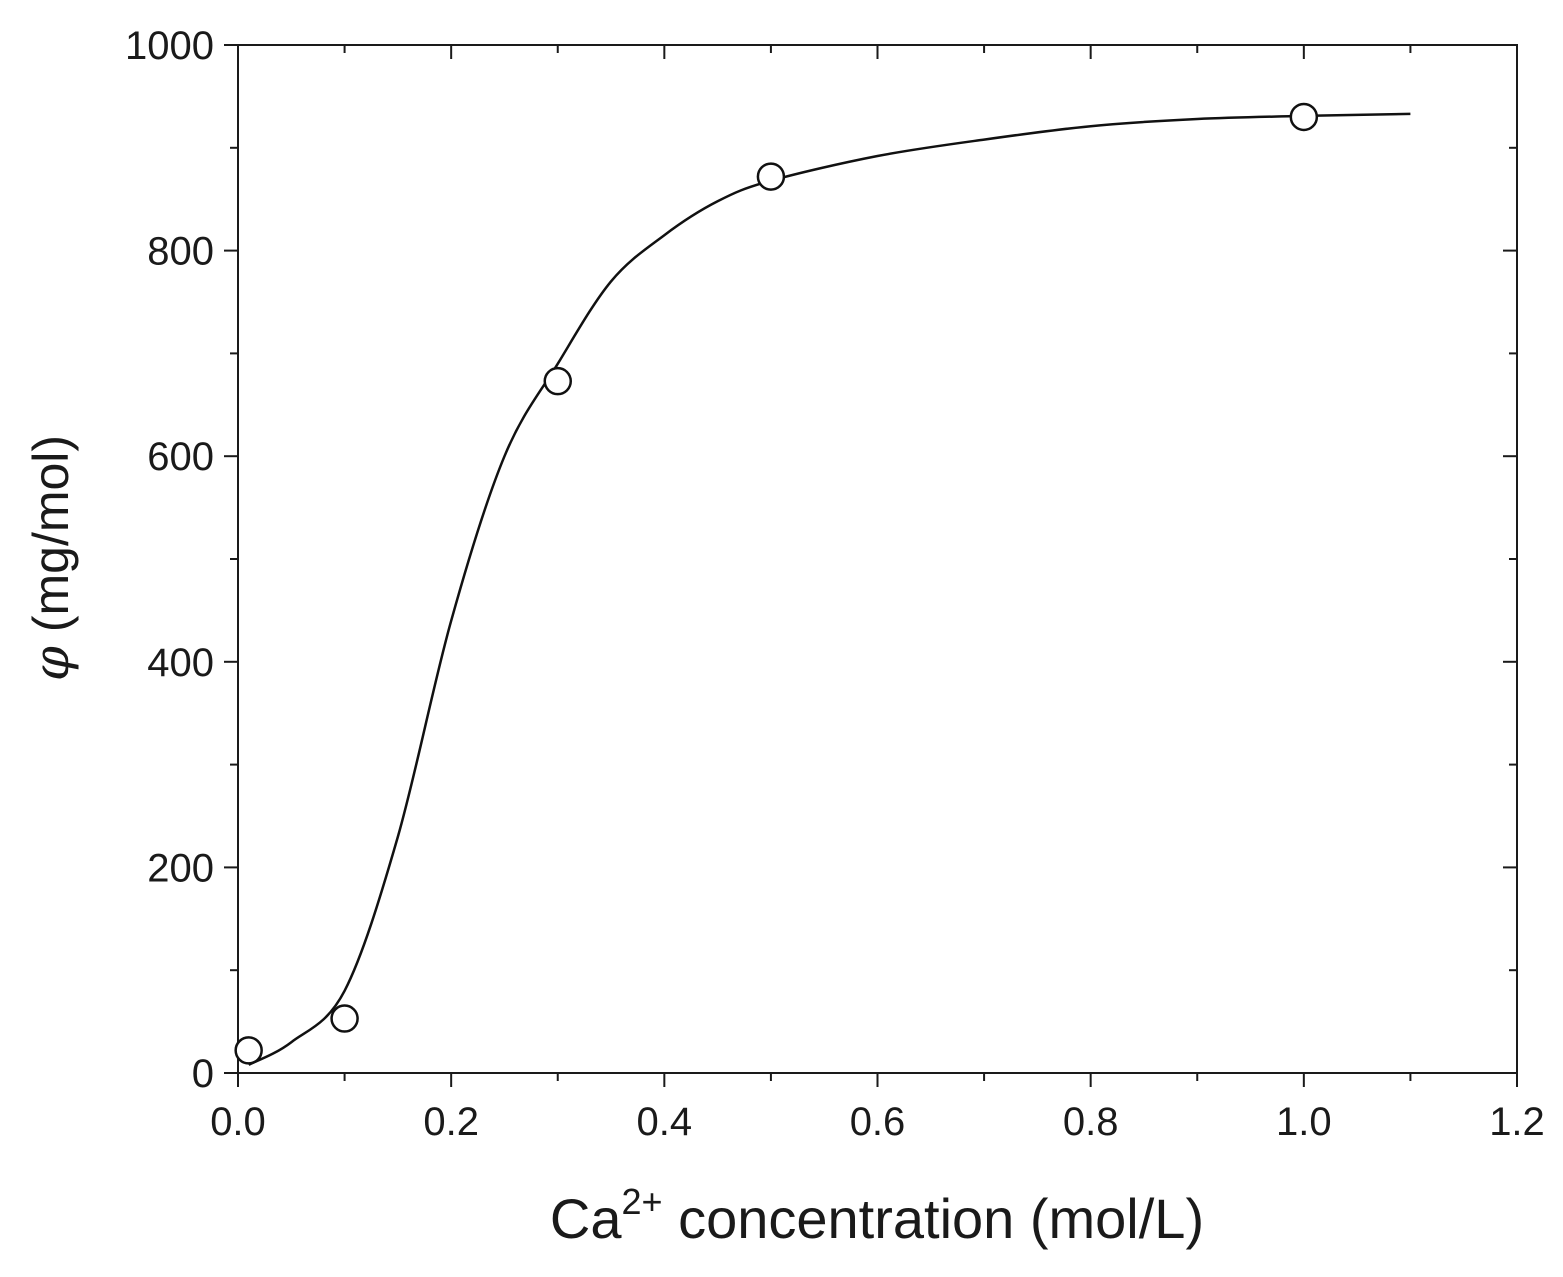 The height and width of the screenshot is (1277, 1563). Describe the element at coordinates (180, 252) in the screenshot. I see `y-tick-label: 800` at that location.